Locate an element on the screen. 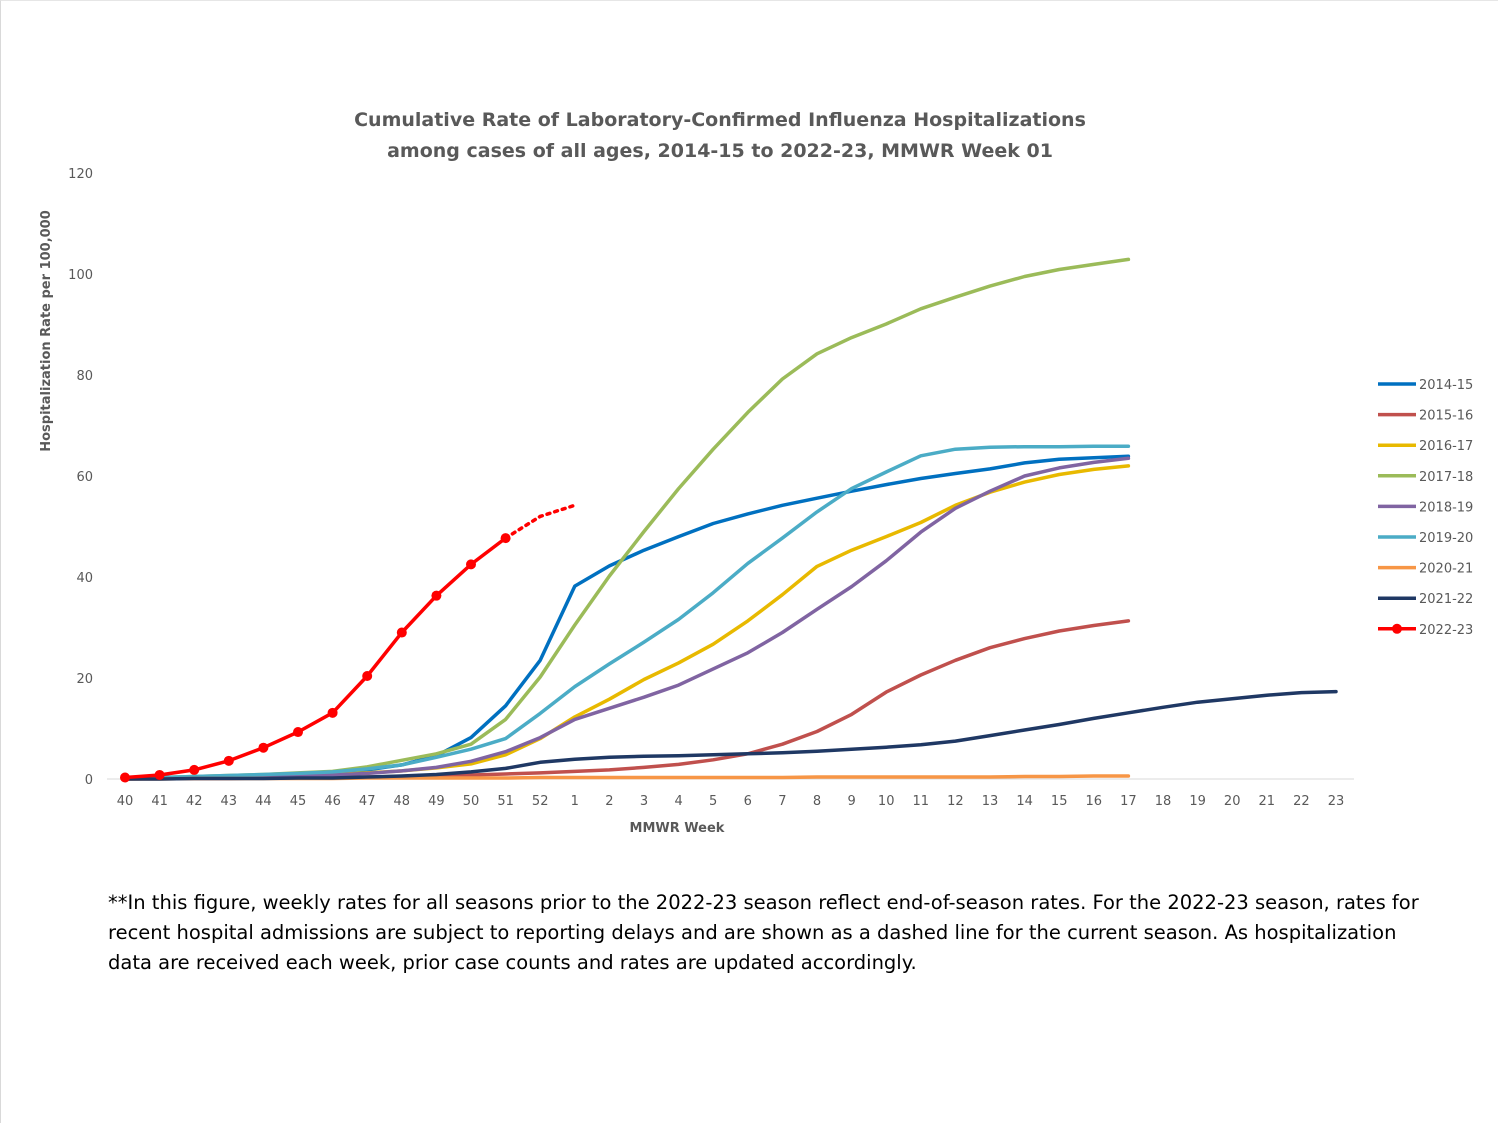 The image size is (1500, 1125). x-tick-label: 1 is located at coordinates (575, 801).